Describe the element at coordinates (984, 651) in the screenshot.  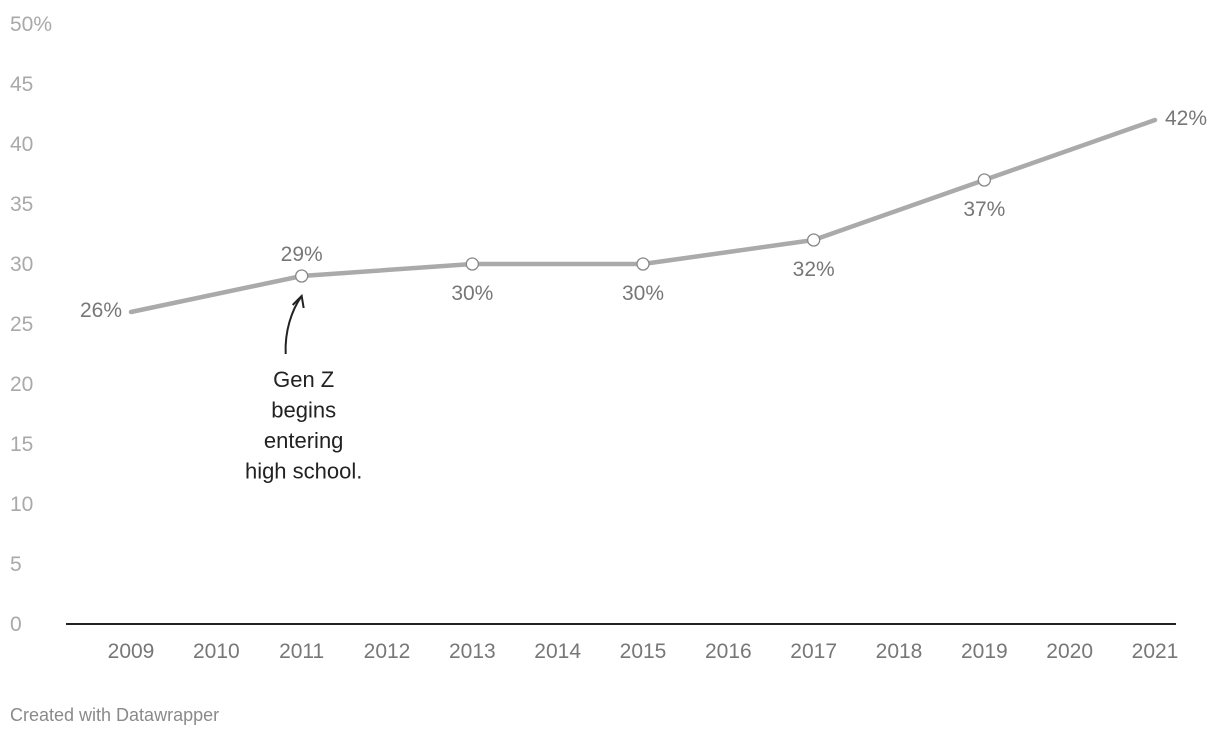
I see `x-tick-label: 2019` at that location.